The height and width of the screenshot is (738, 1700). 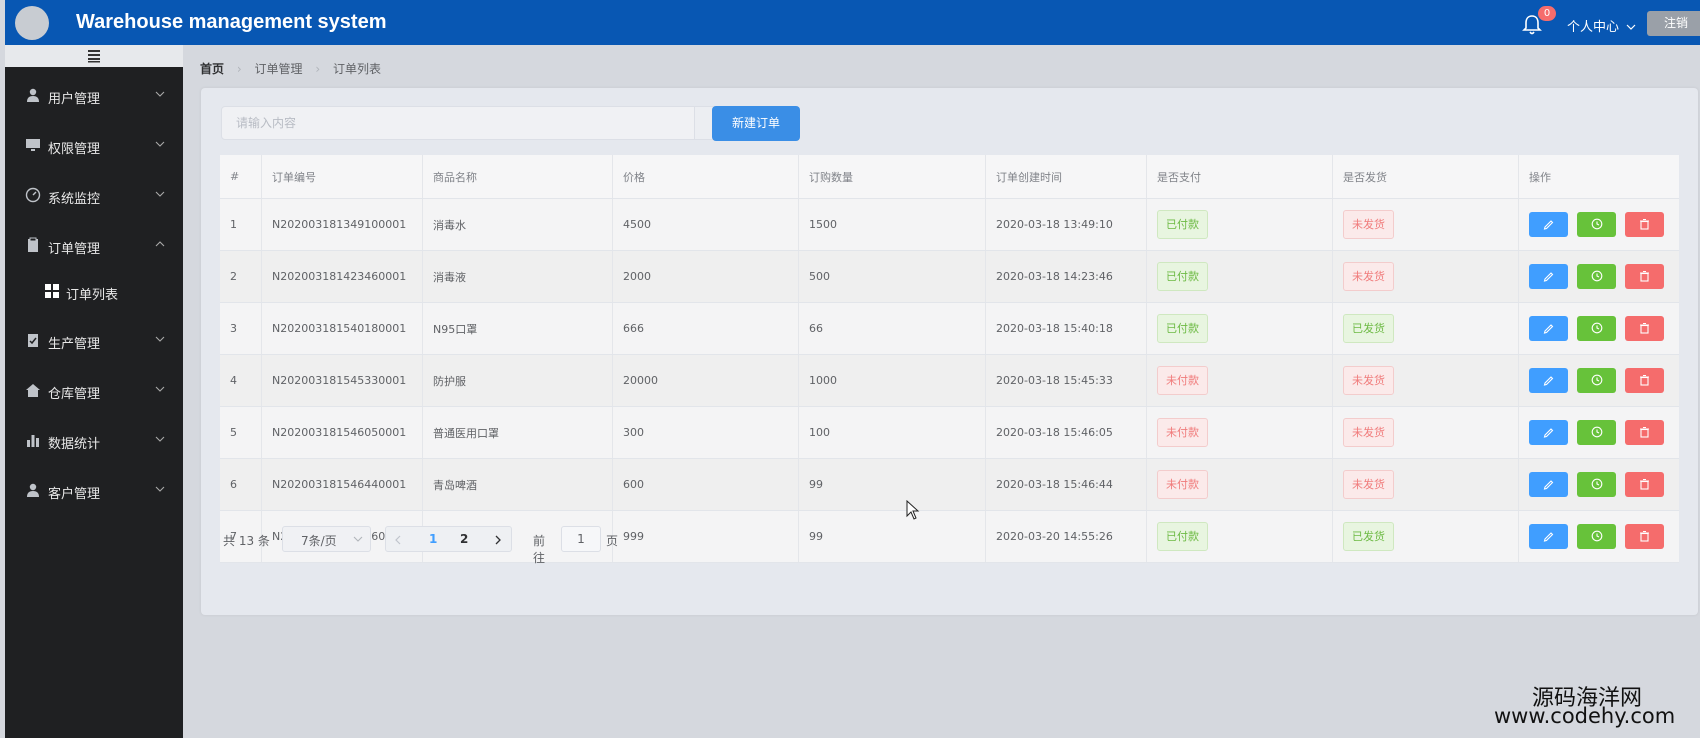 I want to click on sidebar-item-order-management: 订单管理, so click(x=94, y=245).